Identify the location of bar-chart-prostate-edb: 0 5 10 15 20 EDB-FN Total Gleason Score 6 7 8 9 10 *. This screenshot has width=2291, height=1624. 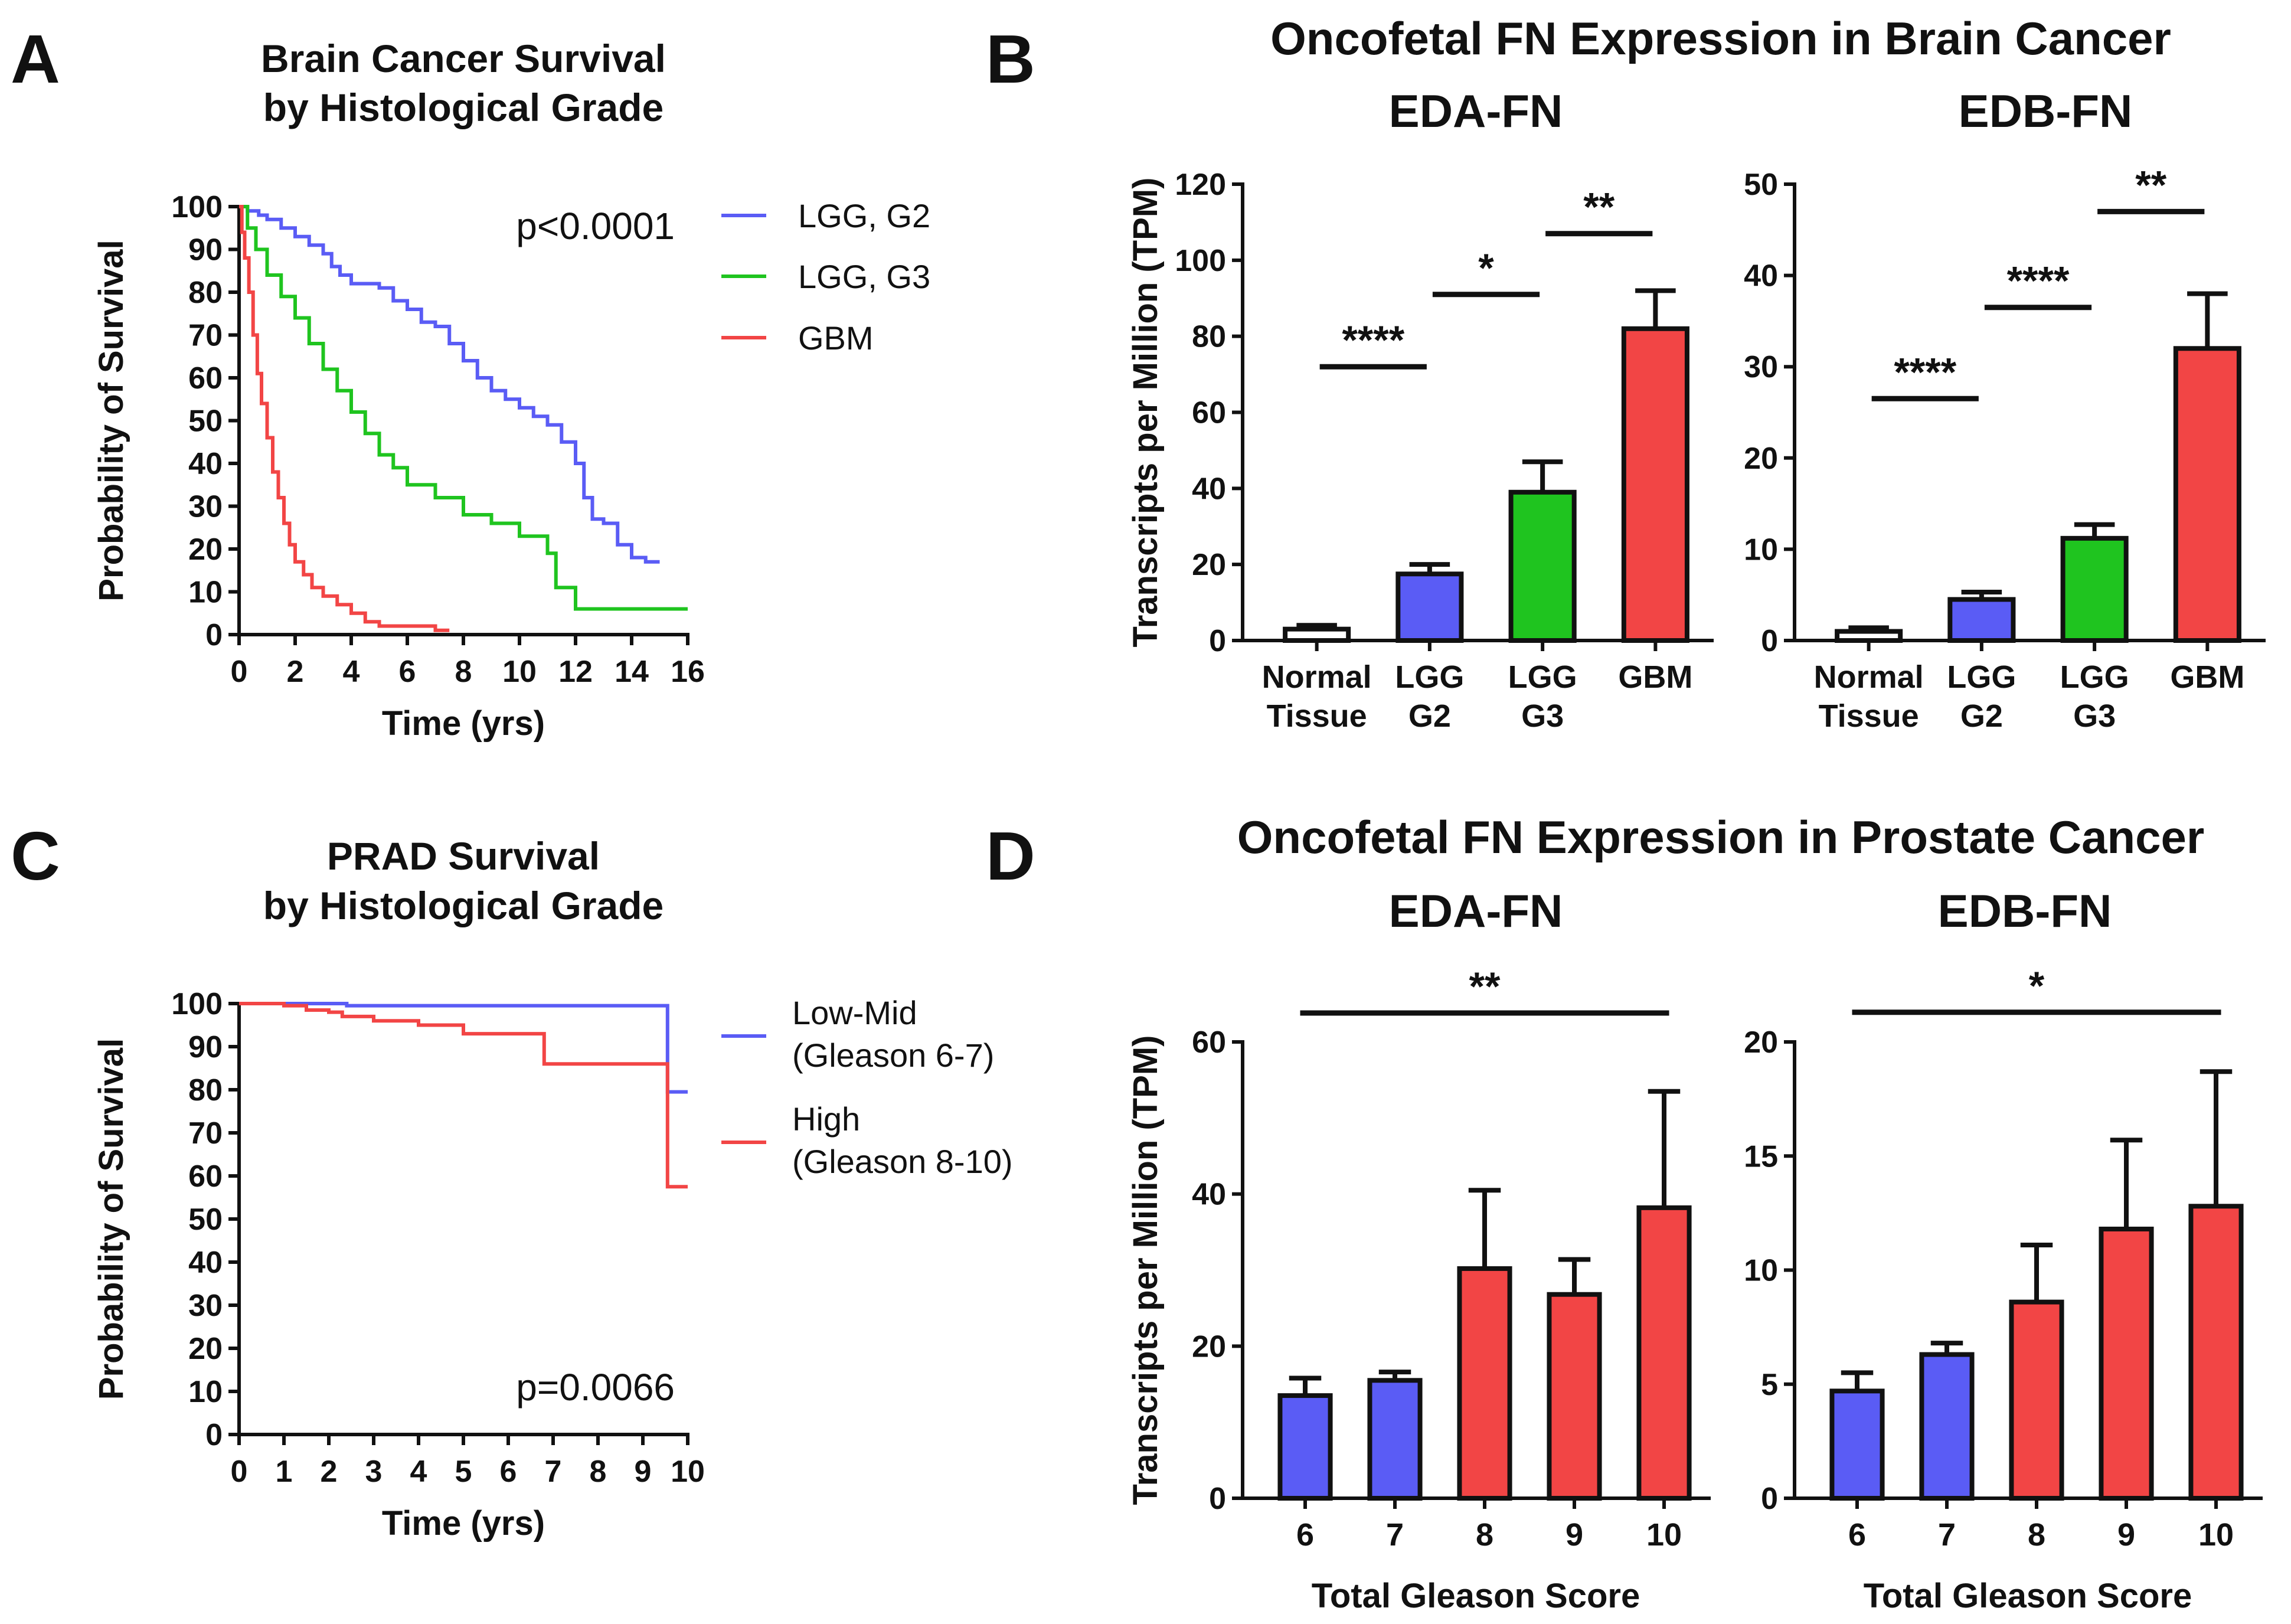
(2003, 1250).